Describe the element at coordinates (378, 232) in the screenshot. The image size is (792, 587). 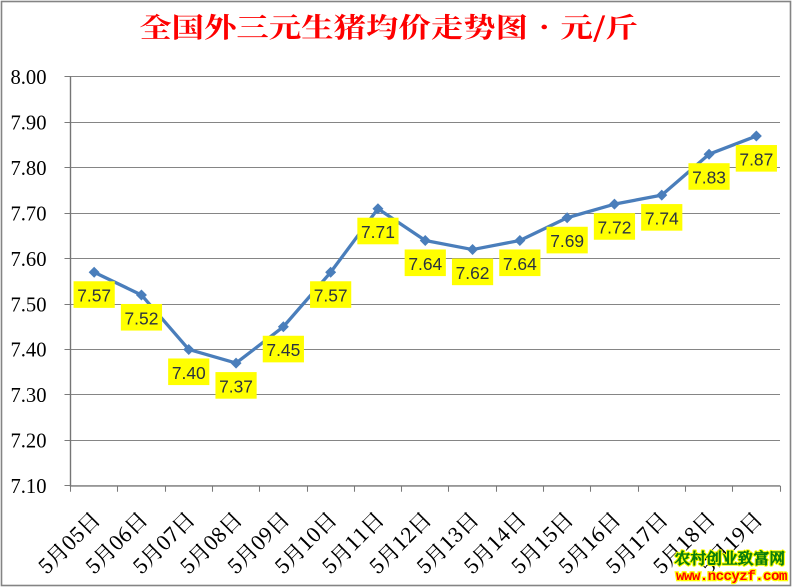
I see `svg-text: 7.71` at that location.